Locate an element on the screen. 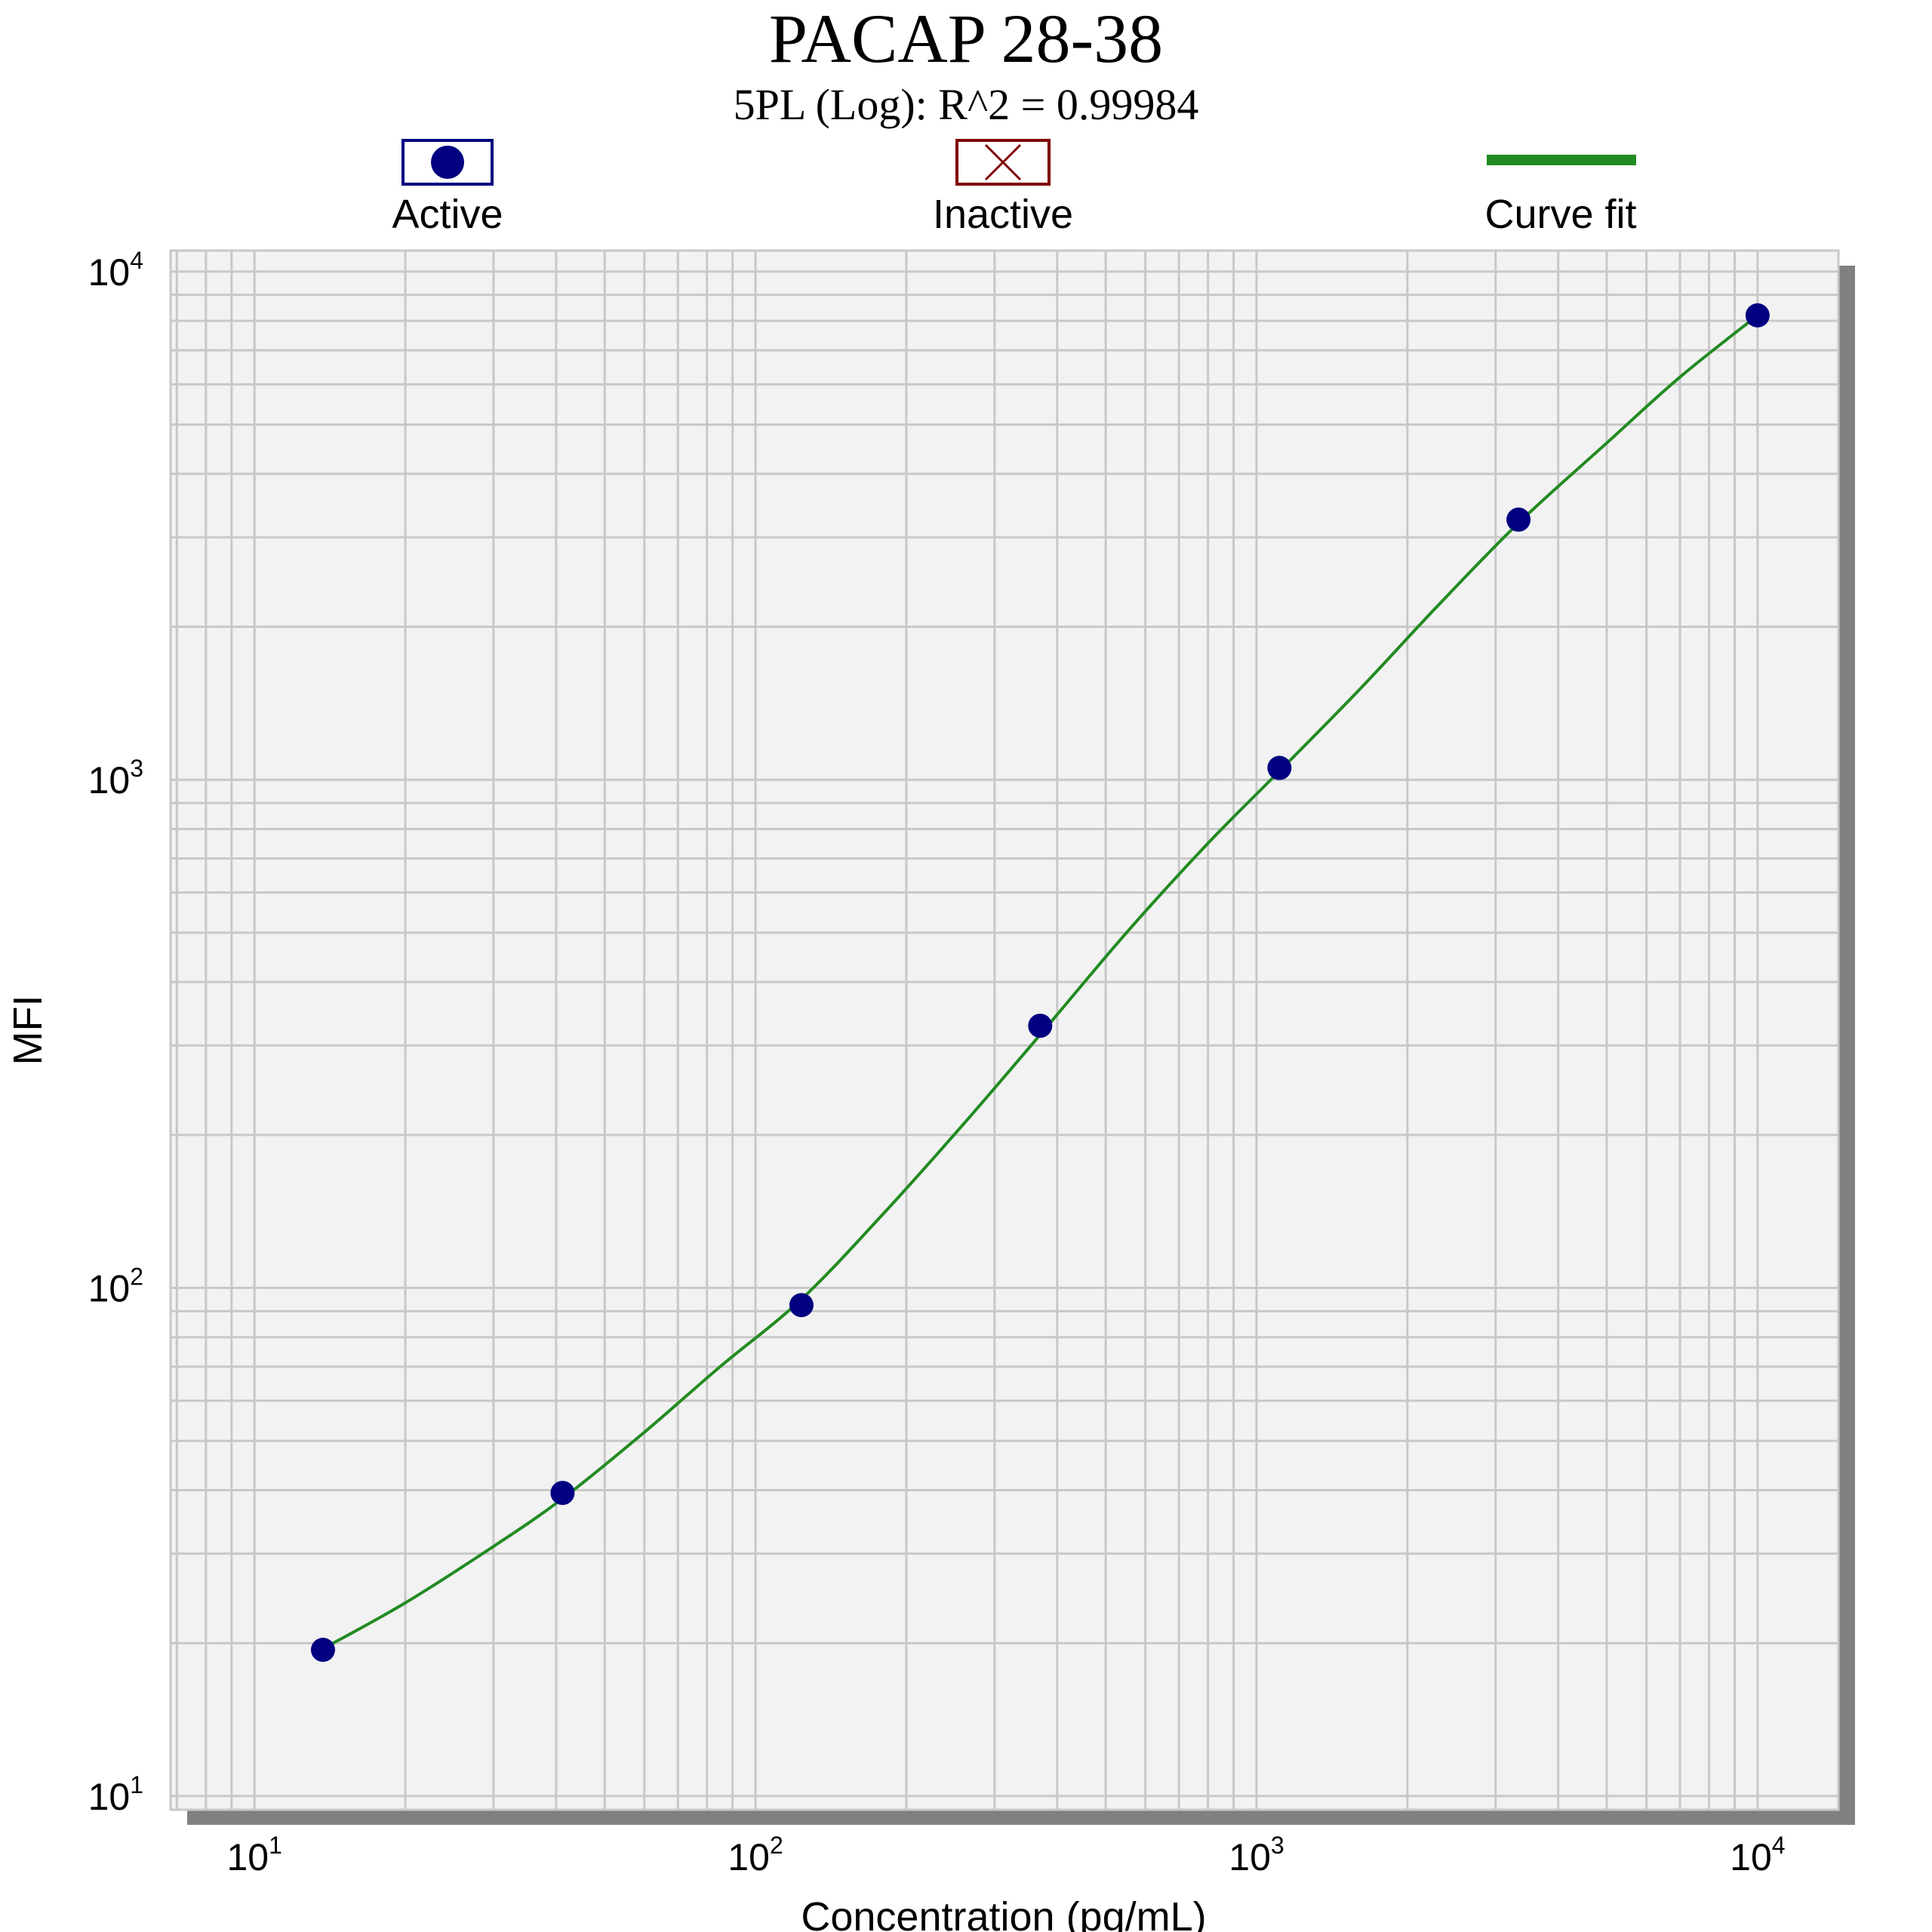  y-tick-label: 10² is located at coordinates (115, 1286).